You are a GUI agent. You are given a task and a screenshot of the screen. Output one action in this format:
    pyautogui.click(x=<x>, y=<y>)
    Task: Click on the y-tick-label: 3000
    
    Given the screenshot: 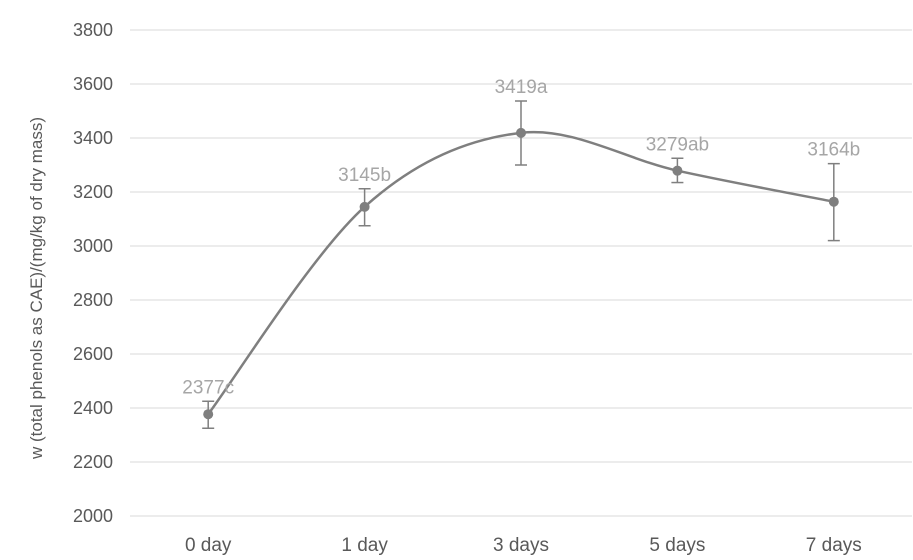 What is the action you would take?
    pyautogui.click(x=93, y=246)
    